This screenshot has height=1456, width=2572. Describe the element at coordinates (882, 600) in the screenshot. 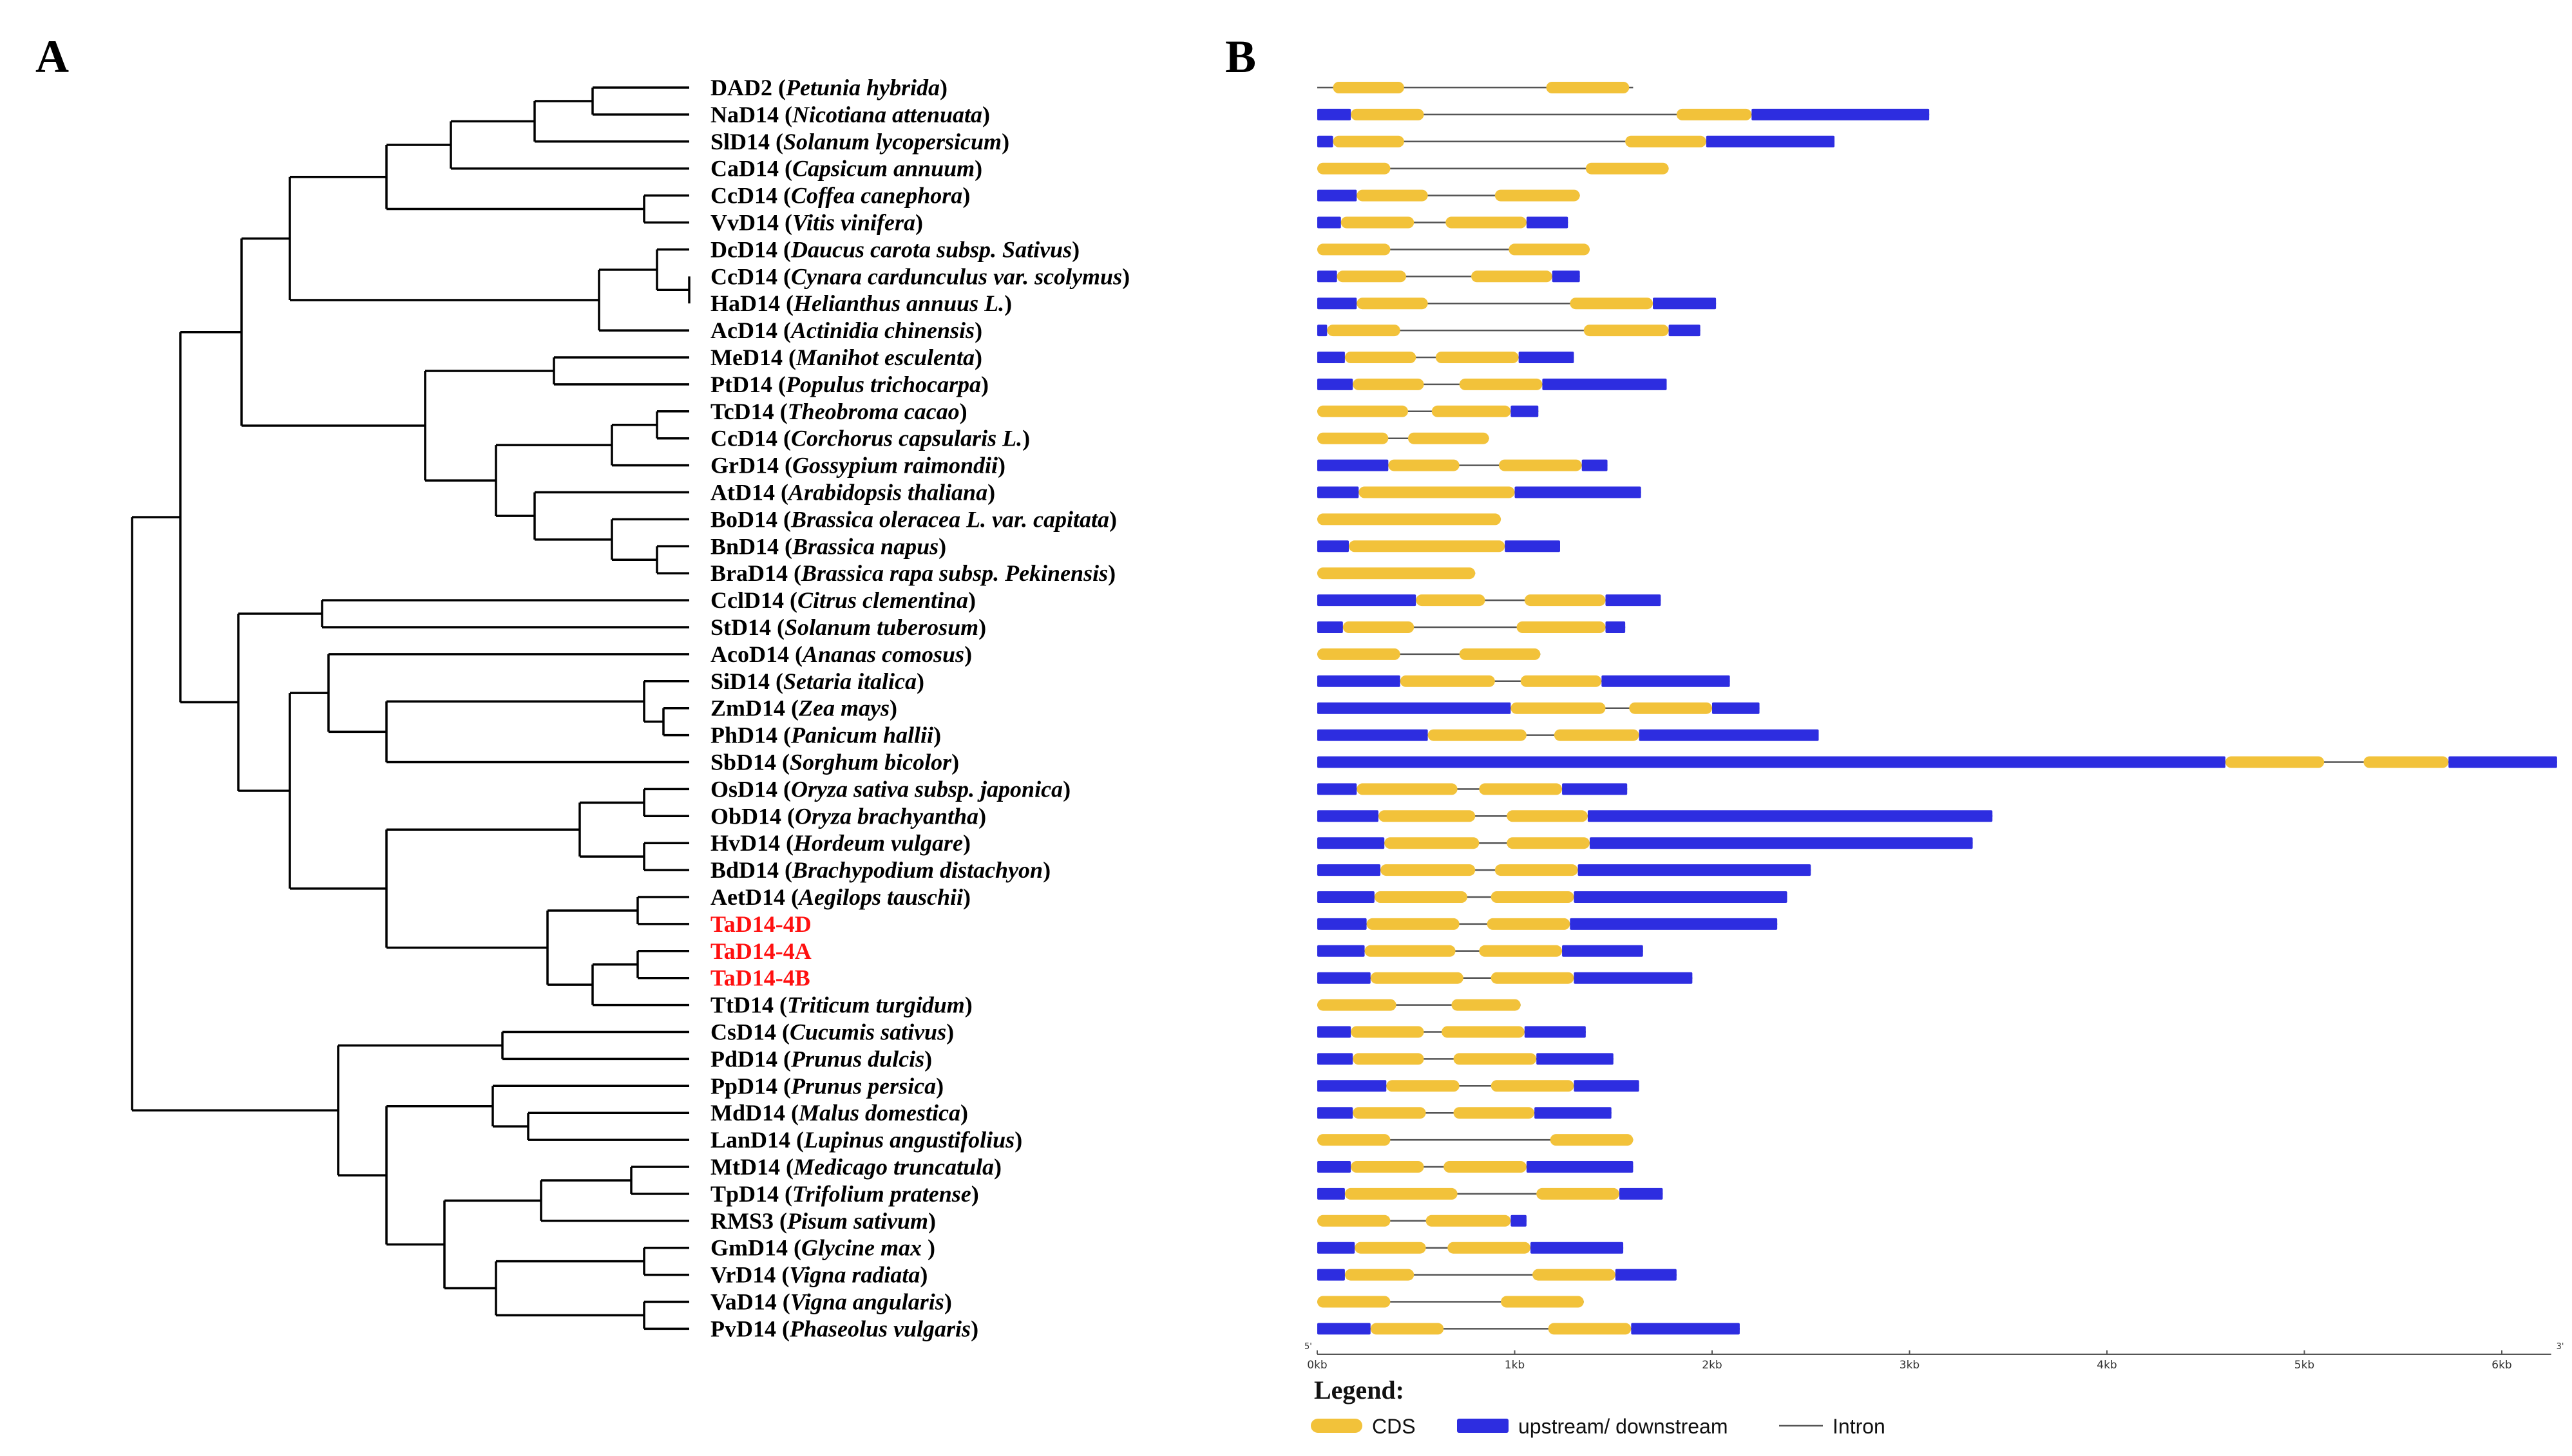

I see `species-name: Citrus clementina` at that location.